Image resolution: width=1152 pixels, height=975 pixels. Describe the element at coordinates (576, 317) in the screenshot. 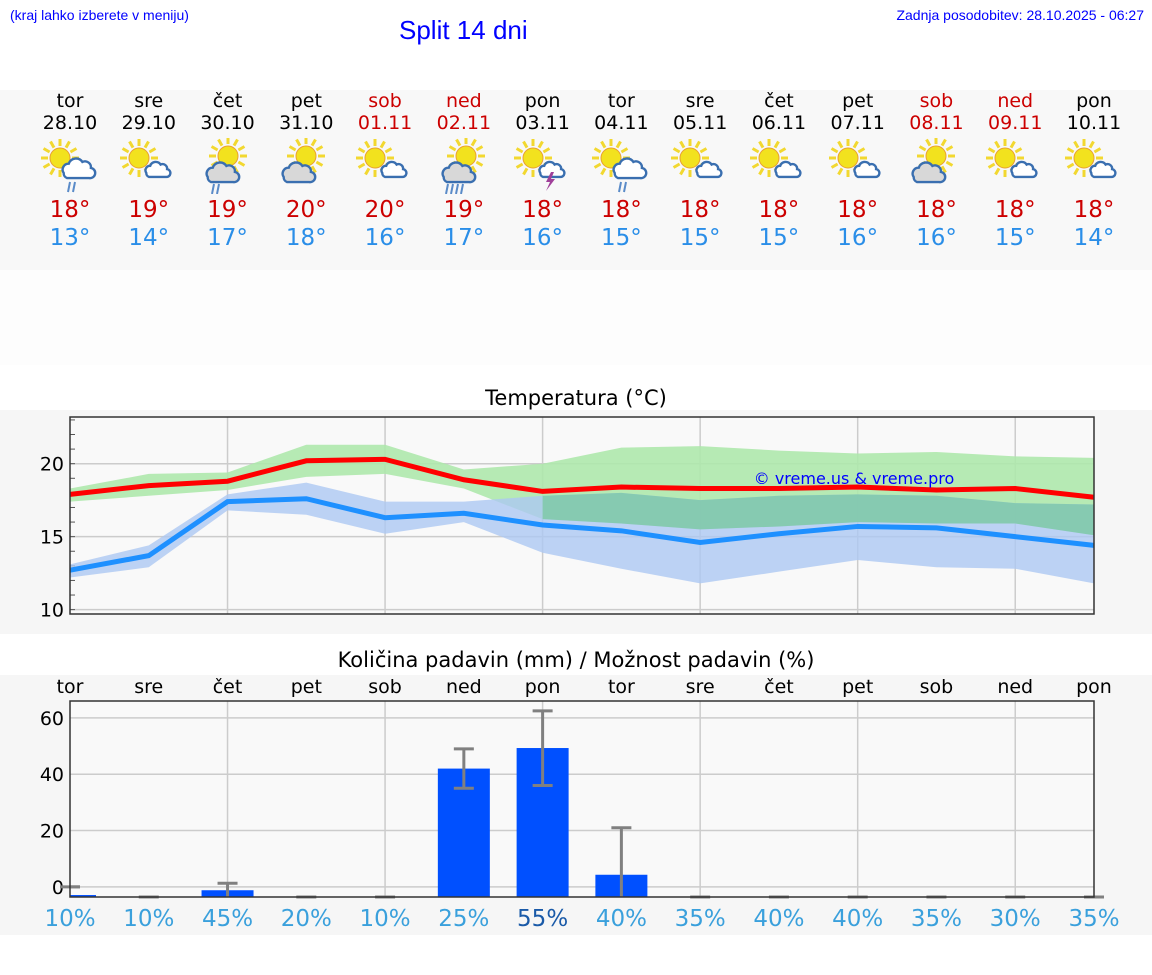

I see `spacer-band` at that location.